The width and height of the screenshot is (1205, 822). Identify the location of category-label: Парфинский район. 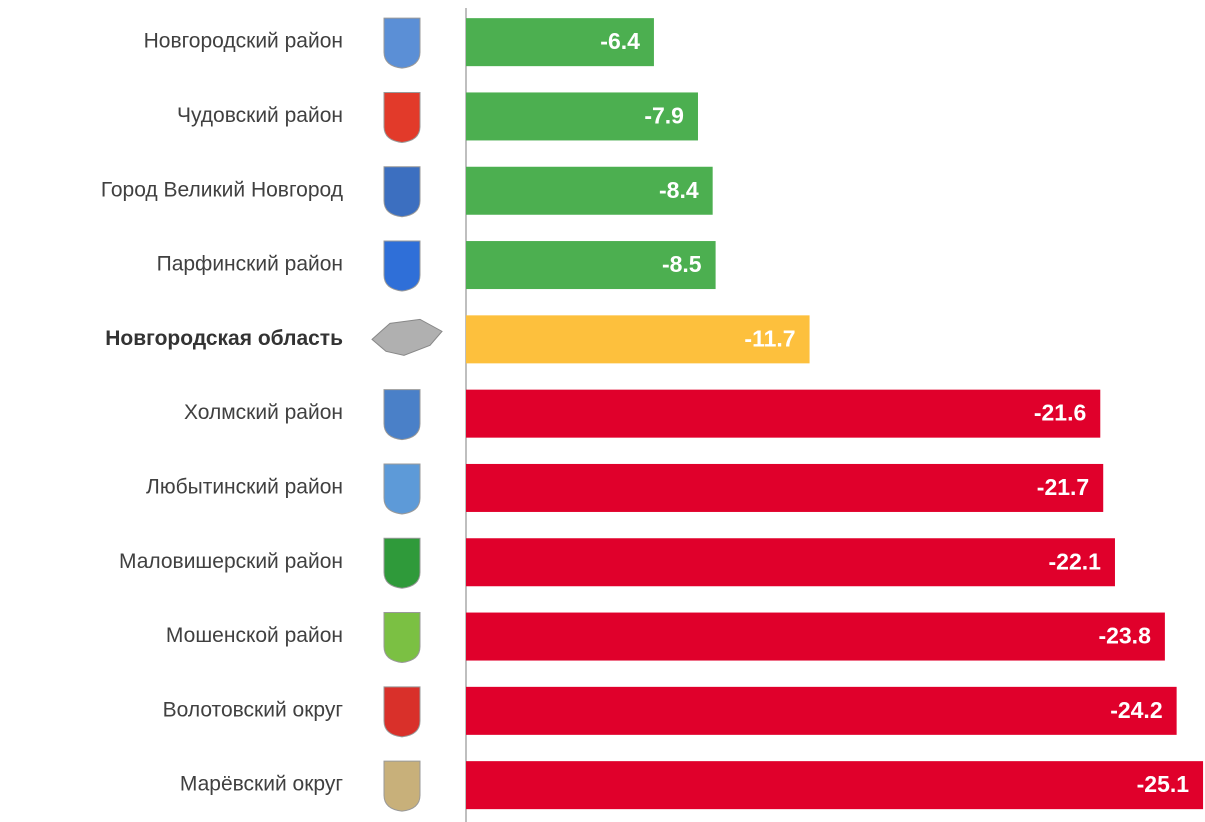
(250, 264).